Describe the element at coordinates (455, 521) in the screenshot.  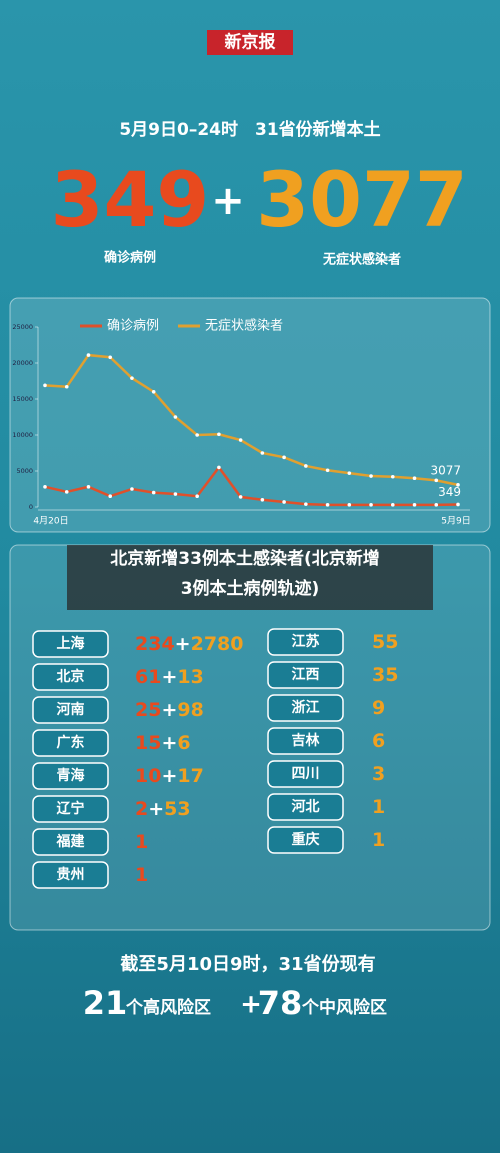
I see `x-tick-label: 5月9日` at that location.